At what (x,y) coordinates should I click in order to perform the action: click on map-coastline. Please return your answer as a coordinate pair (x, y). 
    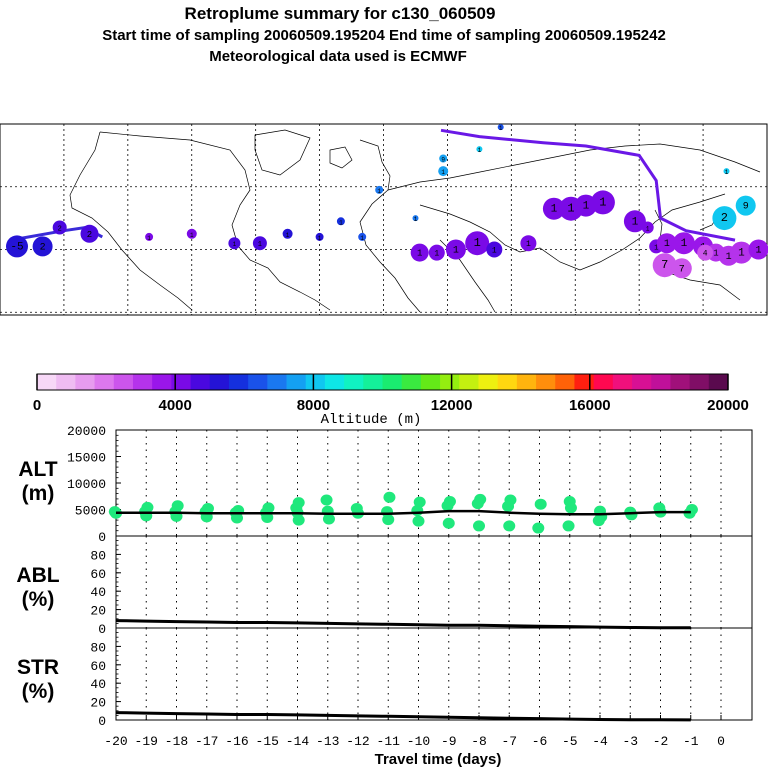
    Looking at the image, I should click on (658, 225).